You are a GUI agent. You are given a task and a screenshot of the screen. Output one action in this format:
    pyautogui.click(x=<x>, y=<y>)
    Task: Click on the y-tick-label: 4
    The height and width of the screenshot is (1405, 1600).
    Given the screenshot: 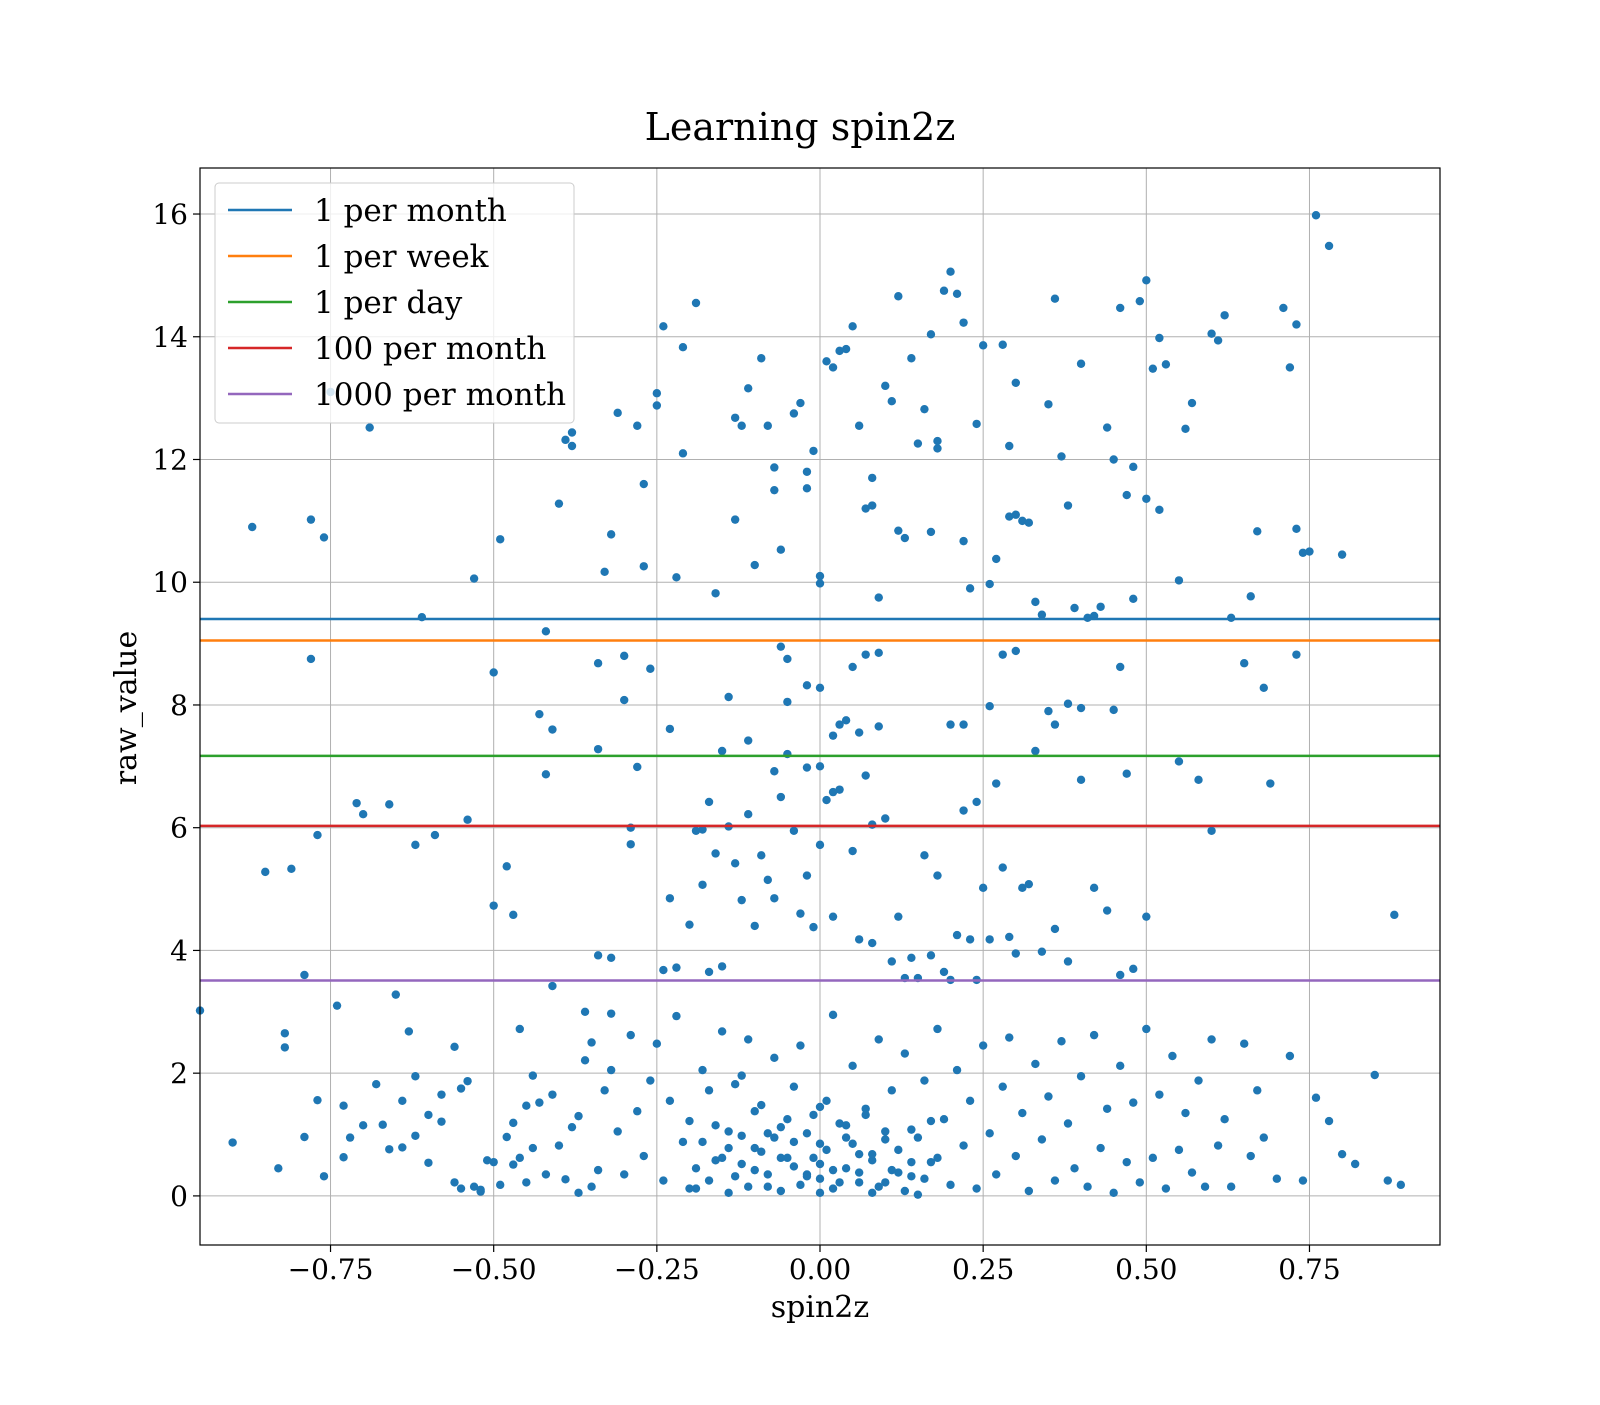 What is the action you would take?
    pyautogui.click(x=179, y=950)
    